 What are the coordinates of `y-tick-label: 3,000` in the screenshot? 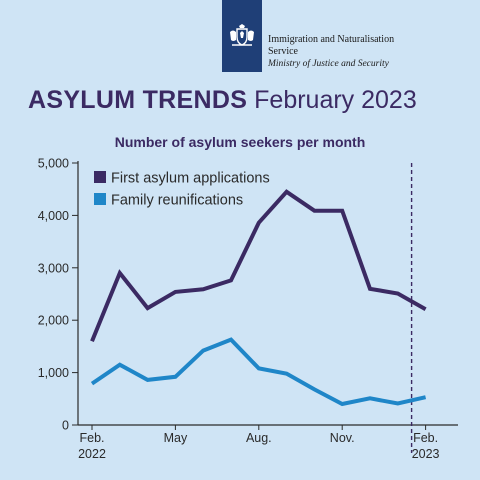 It's located at (53, 268).